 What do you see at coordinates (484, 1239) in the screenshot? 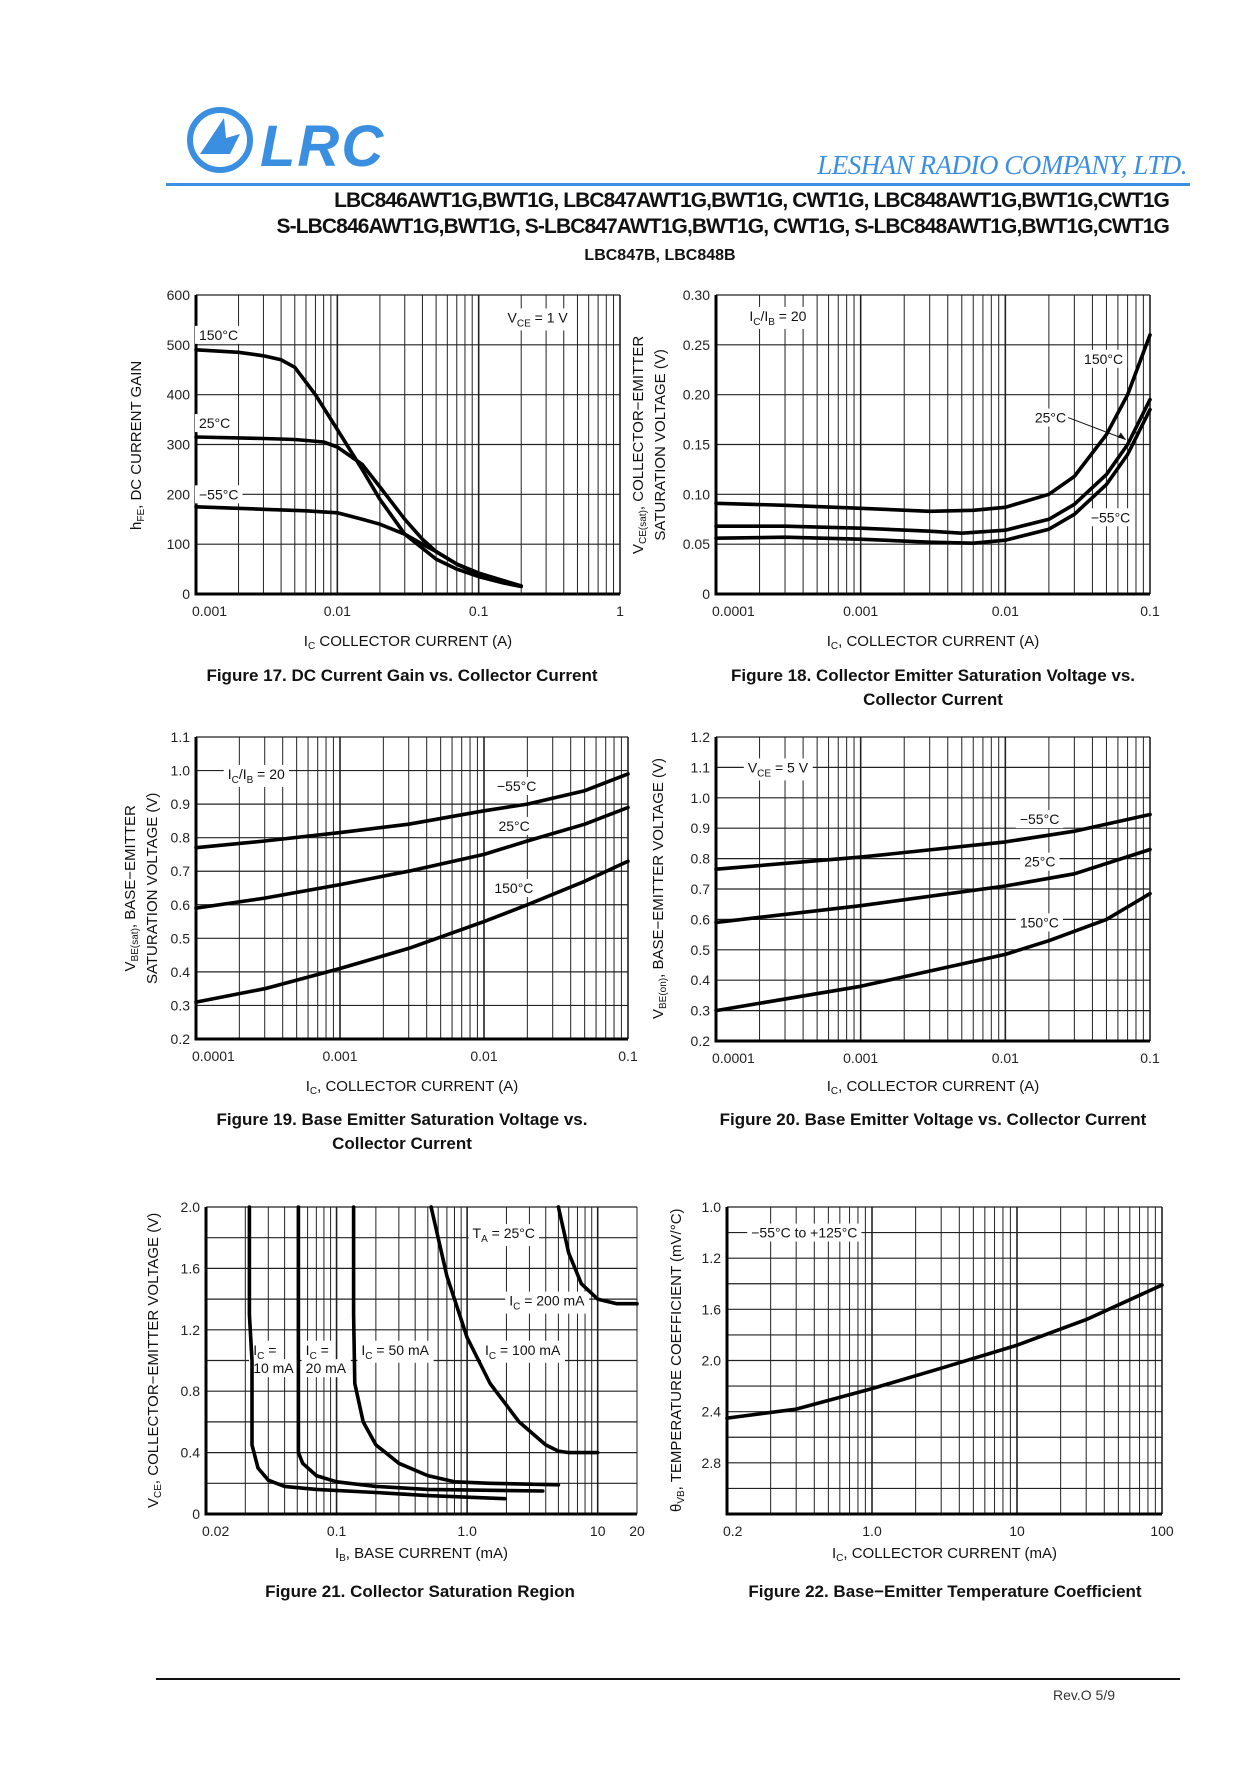
I see `annotation-subscript: A` at bounding box center [484, 1239].